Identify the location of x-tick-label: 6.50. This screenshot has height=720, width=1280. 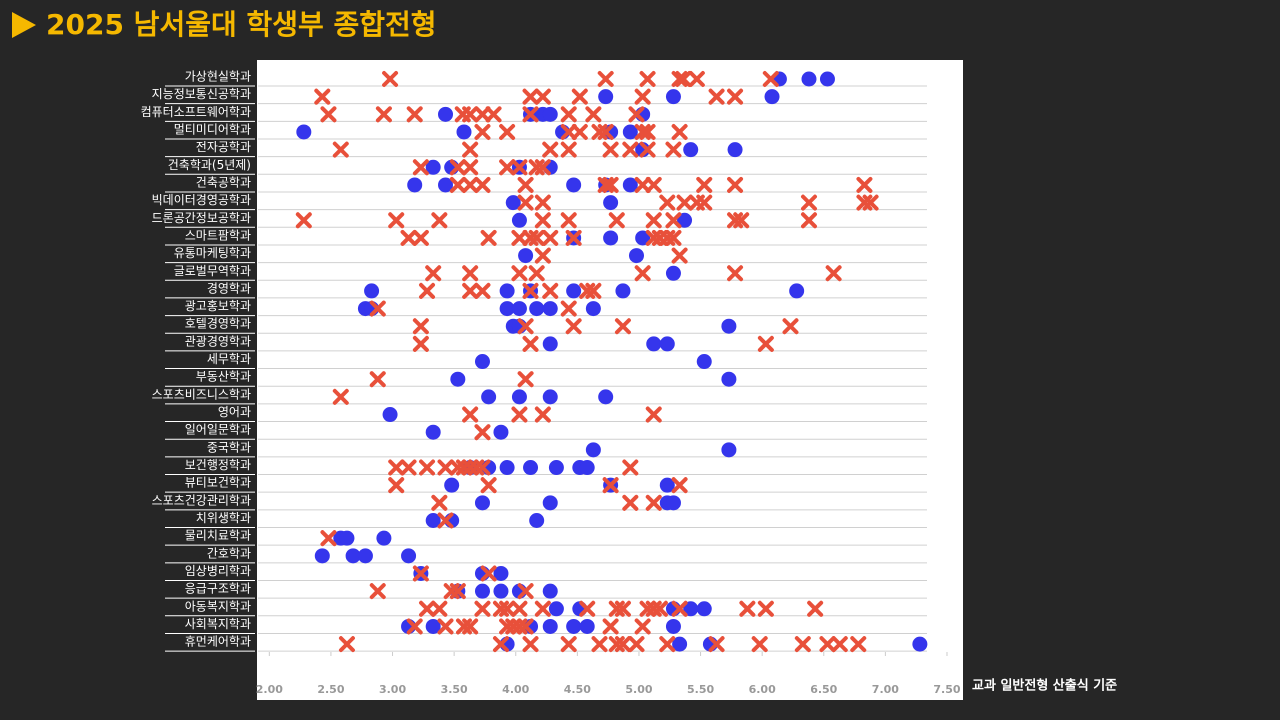
(823, 689).